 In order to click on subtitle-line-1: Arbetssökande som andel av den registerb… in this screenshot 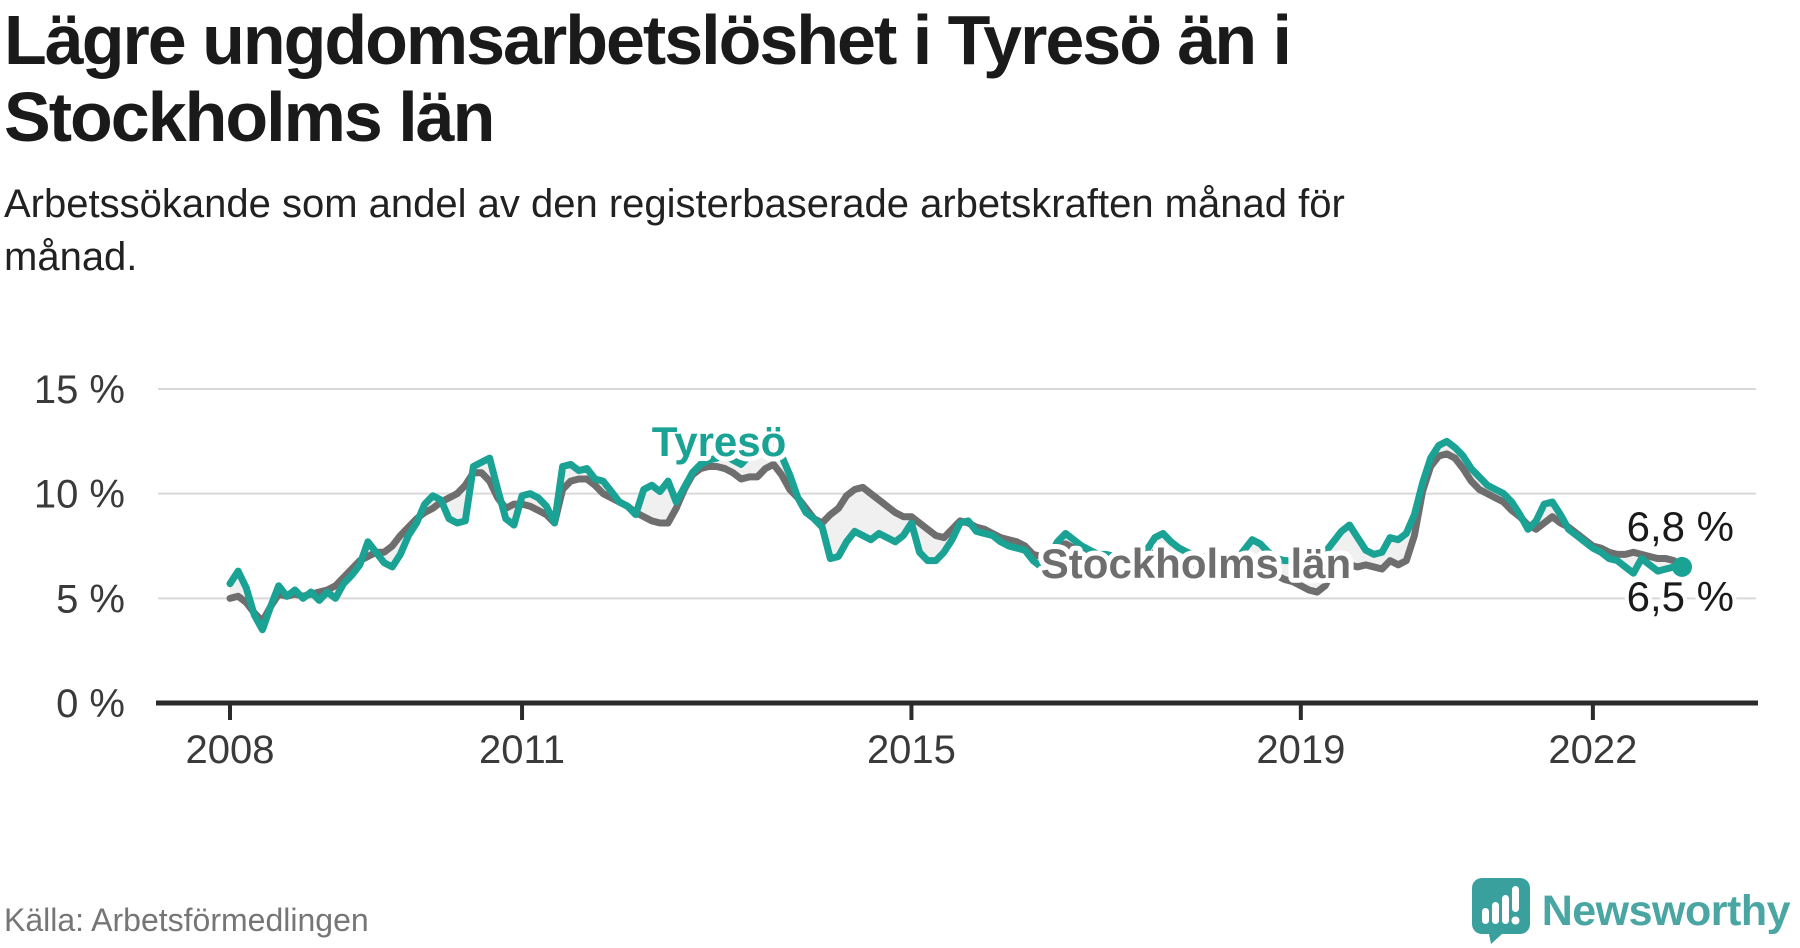, I will do `click(674, 204)`.